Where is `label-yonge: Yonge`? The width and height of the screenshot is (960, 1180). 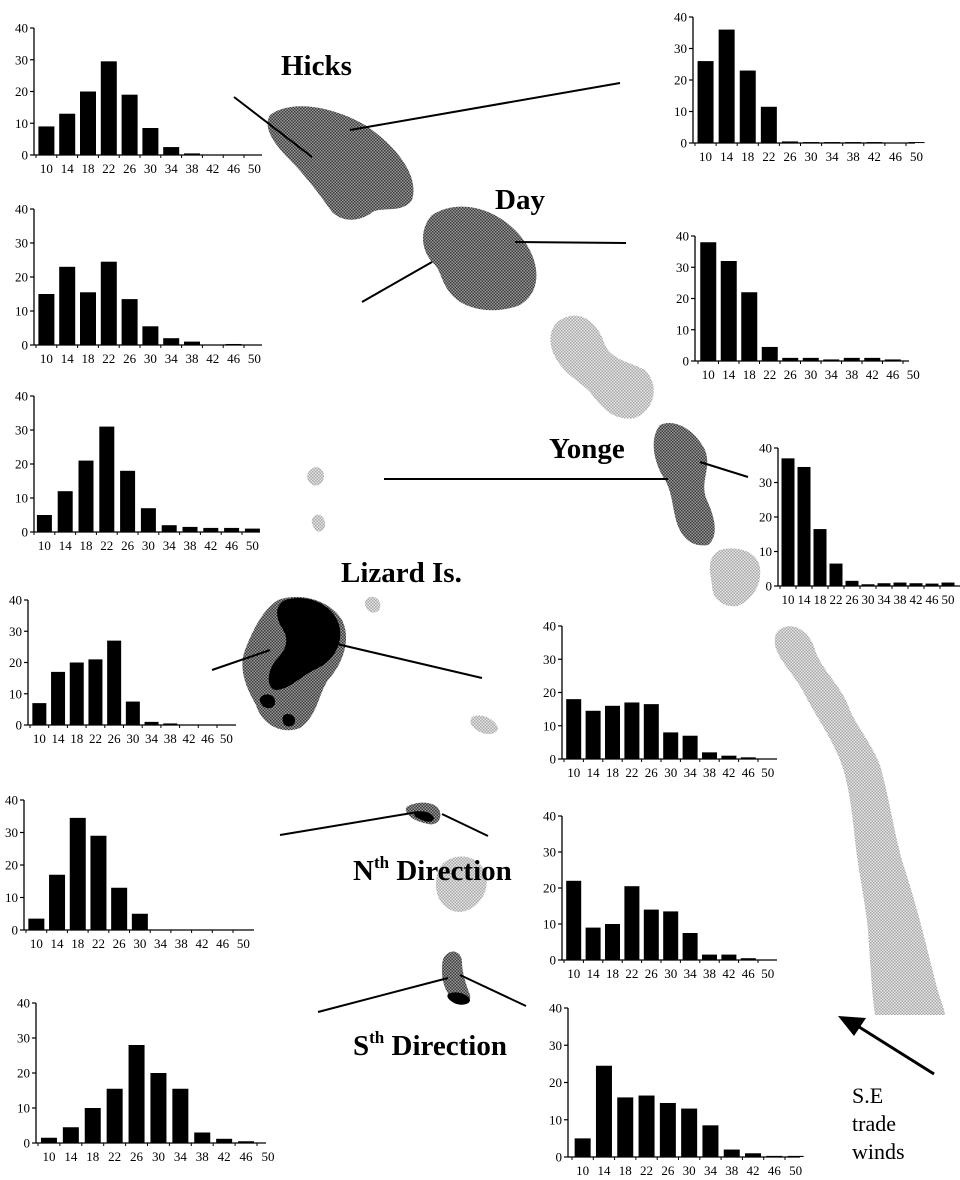
label-yonge: Yonge is located at coordinates (587, 449).